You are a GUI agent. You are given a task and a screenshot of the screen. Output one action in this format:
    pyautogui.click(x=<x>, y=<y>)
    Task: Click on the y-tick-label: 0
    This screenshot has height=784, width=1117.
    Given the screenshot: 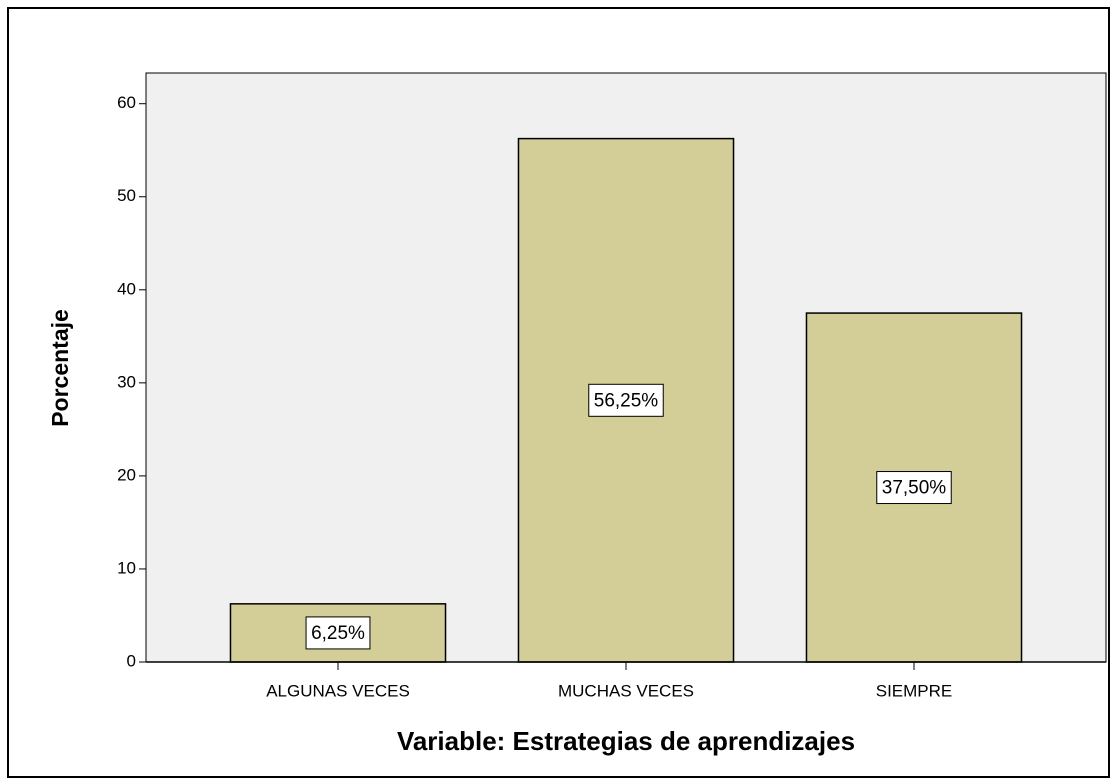 What is the action you would take?
    pyautogui.click(x=131, y=660)
    